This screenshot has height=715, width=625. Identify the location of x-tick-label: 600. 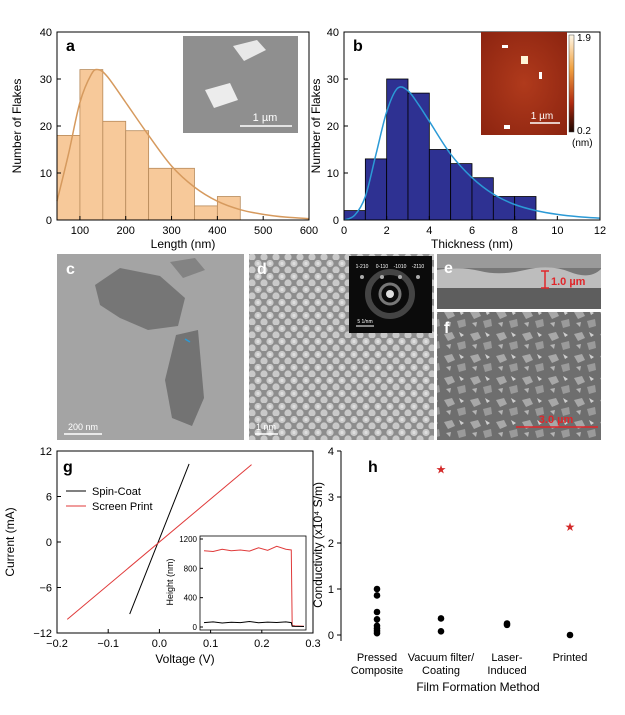
(309, 231).